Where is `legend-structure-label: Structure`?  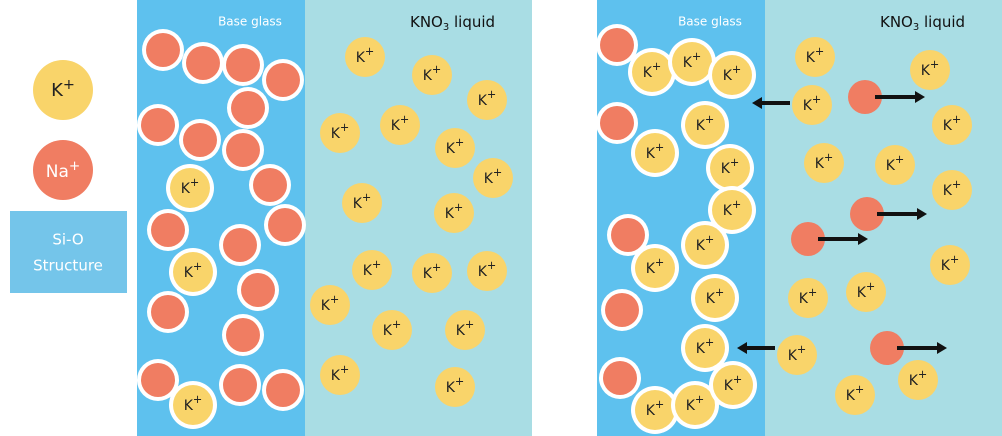
legend-structure-label: Structure is located at coordinates (68, 266).